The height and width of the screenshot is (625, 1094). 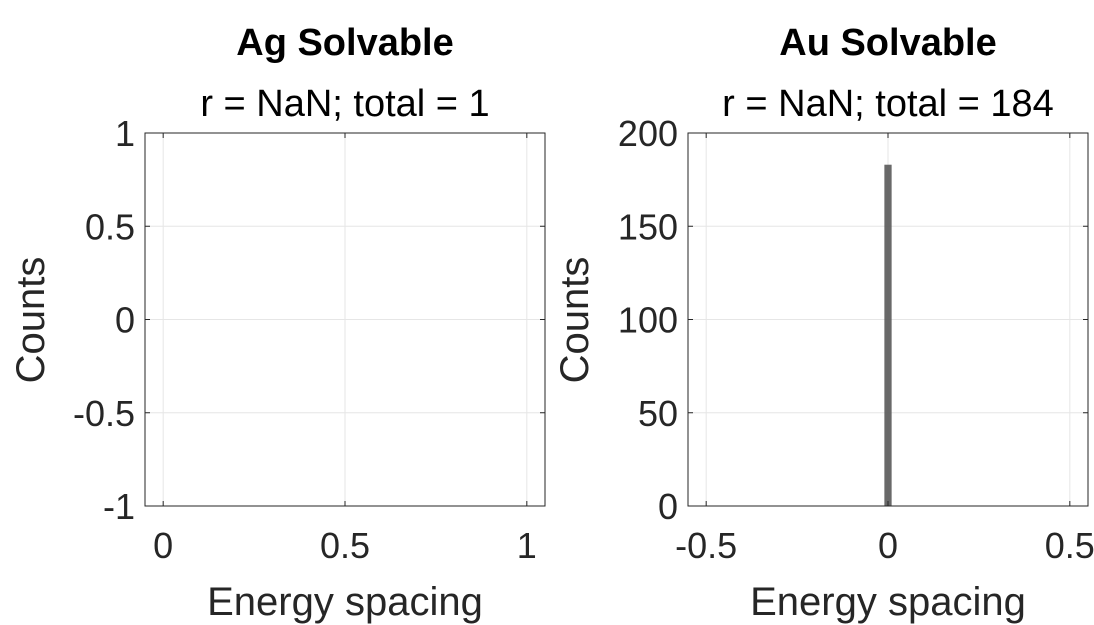 I want to click on y-tick-label: 200, so click(x=648, y=133).